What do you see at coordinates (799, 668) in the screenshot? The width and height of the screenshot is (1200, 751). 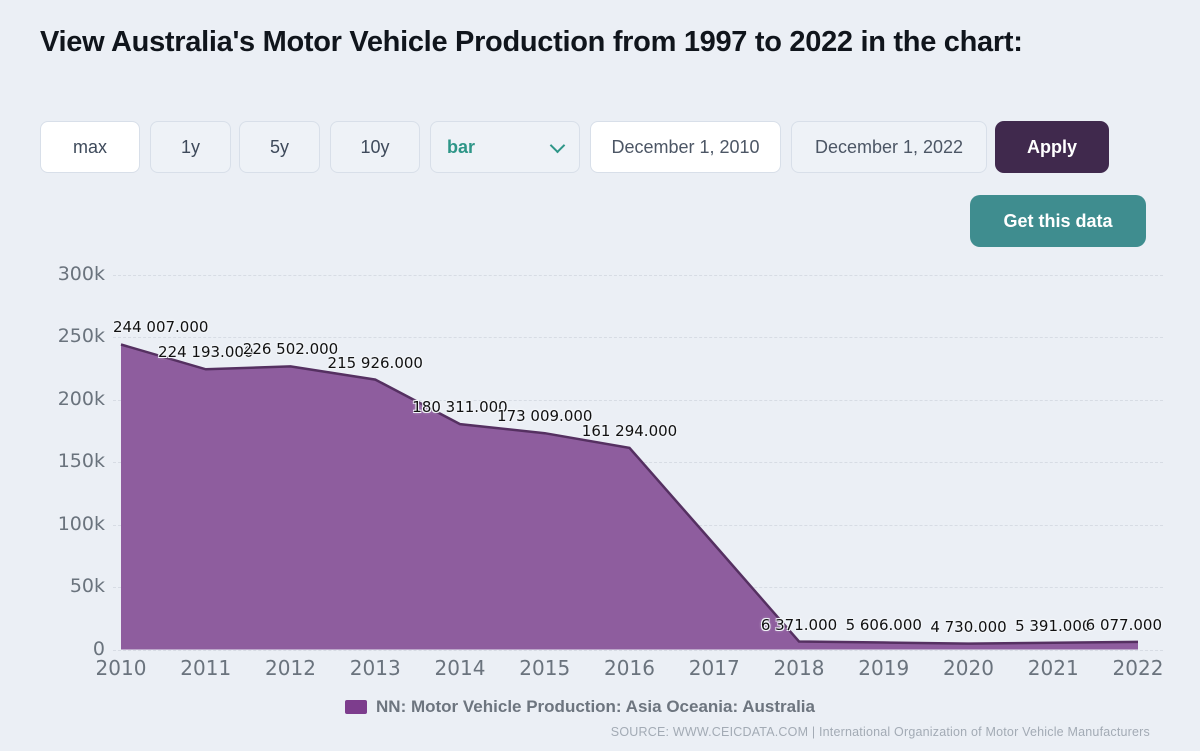 I see `x-tick-label: 2018` at bounding box center [799, 668].